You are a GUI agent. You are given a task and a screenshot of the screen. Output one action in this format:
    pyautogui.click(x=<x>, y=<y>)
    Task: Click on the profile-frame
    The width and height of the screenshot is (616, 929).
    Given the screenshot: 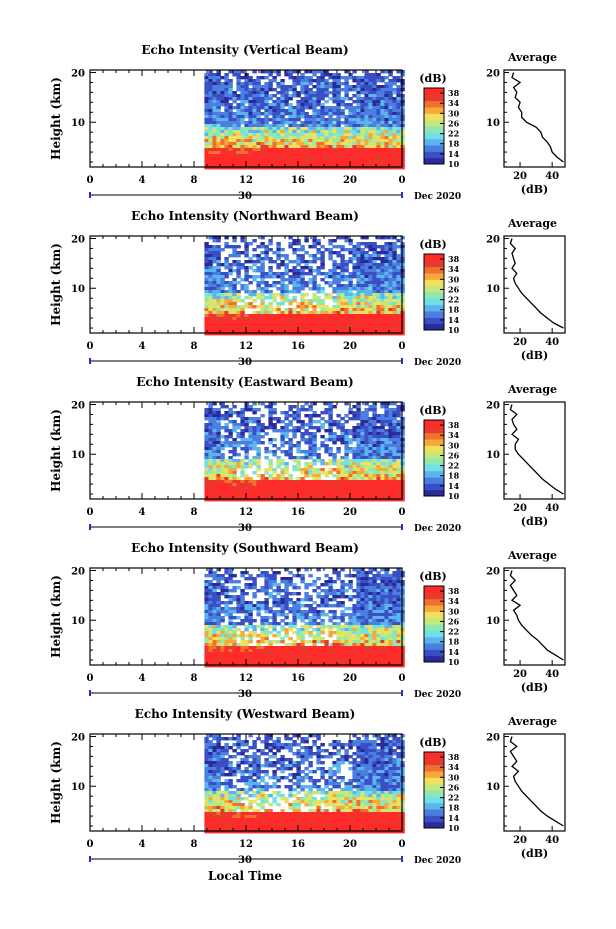 What is the action you would take?
    pyautogui.click(x=534, y=284)
    